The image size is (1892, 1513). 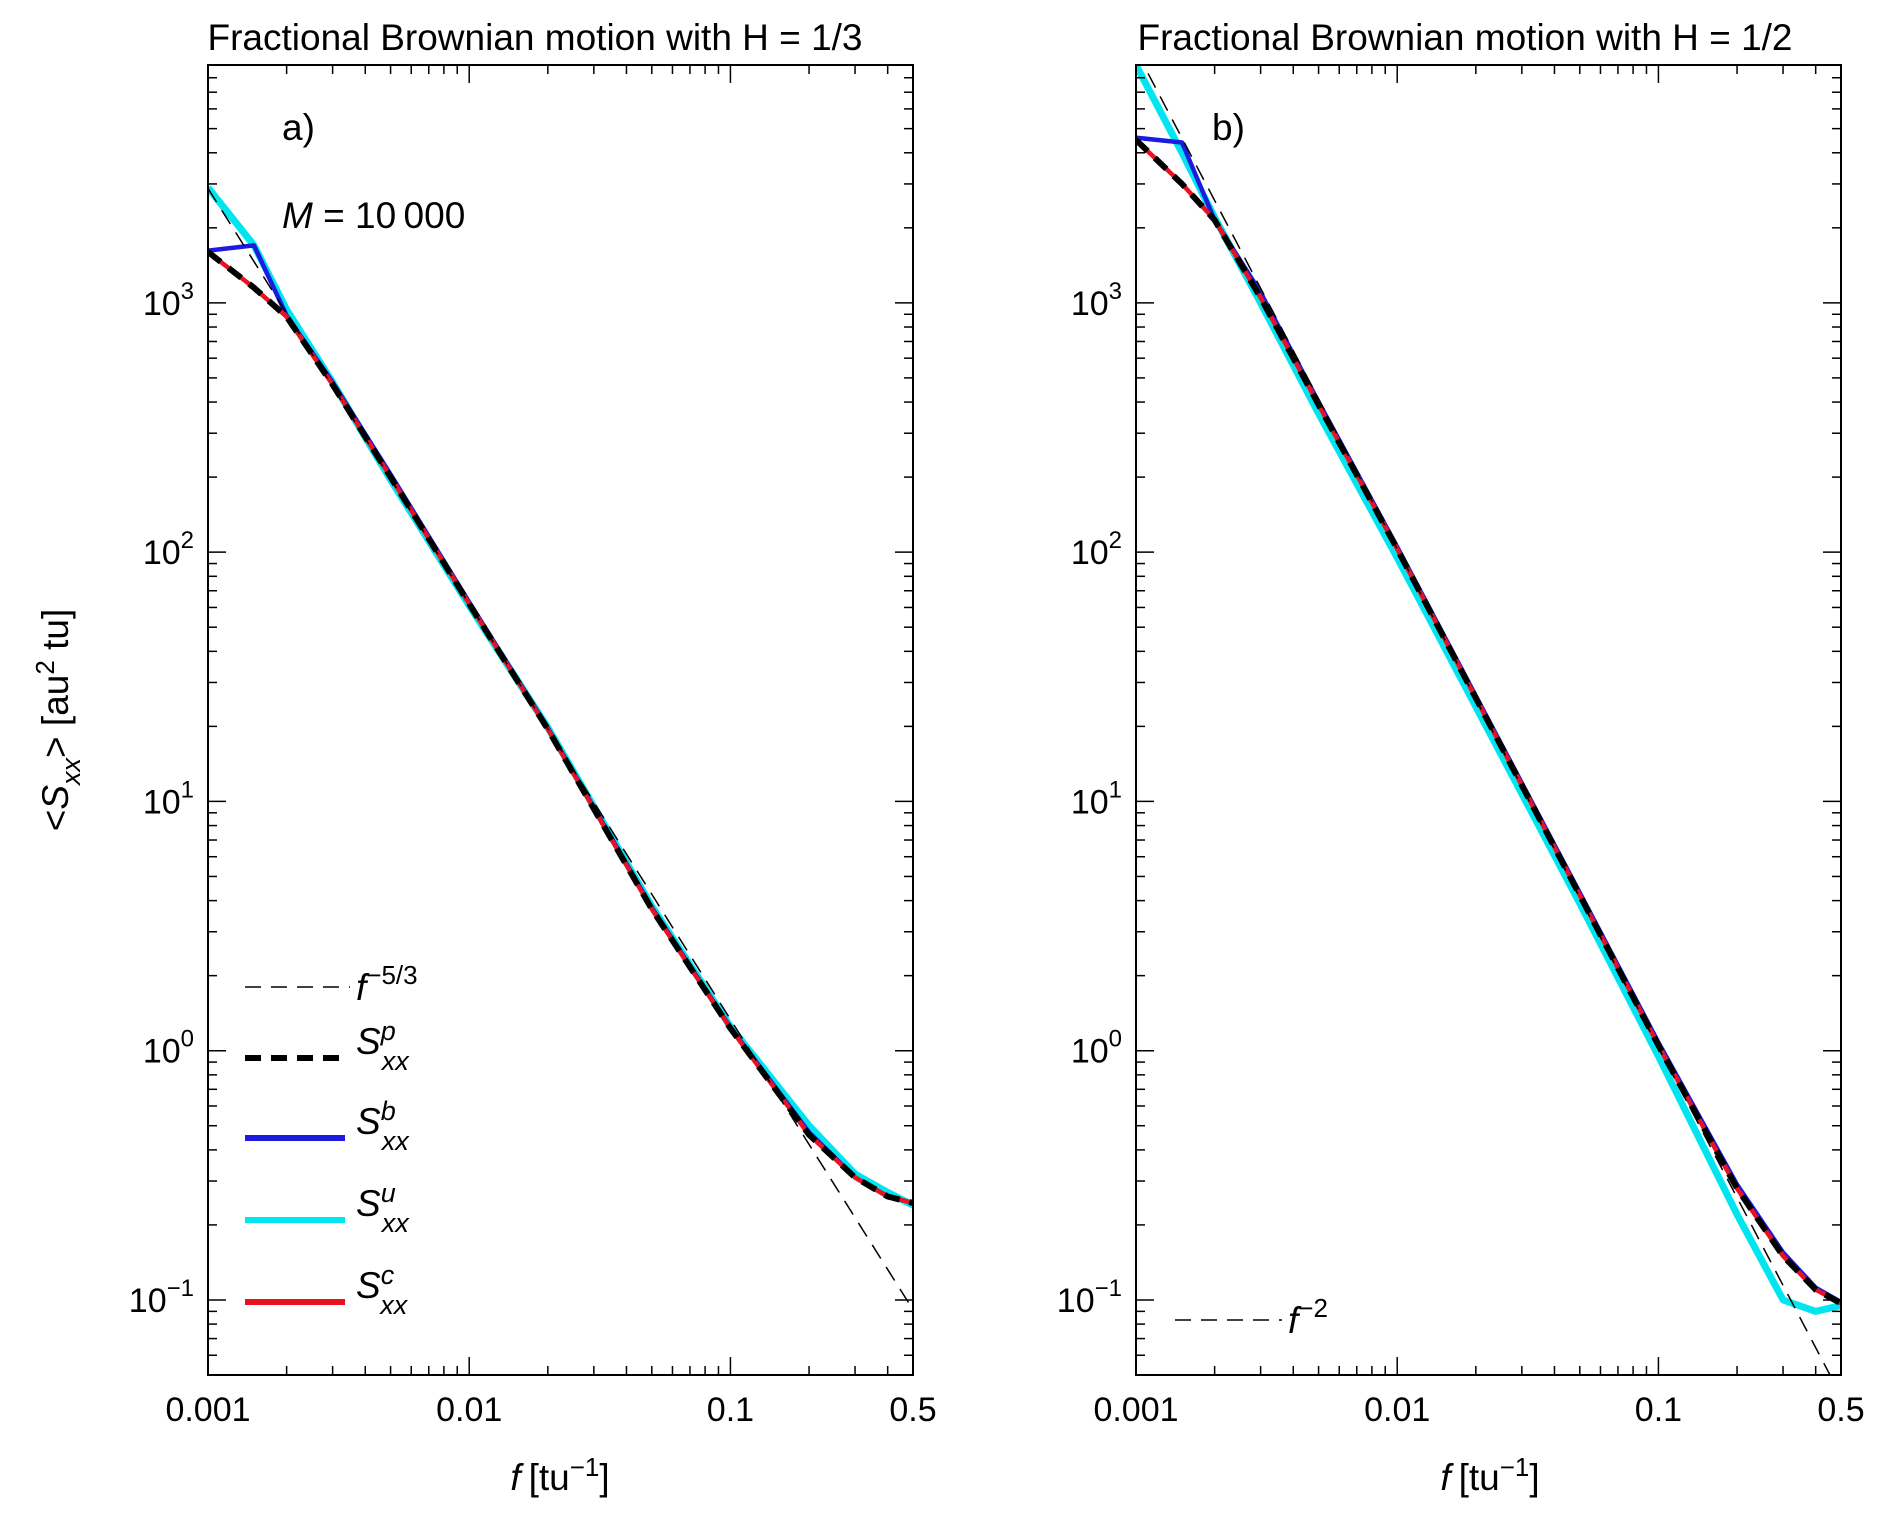 I want to click on legend-label-p: Sp xx, so click(x=383, y=1046).